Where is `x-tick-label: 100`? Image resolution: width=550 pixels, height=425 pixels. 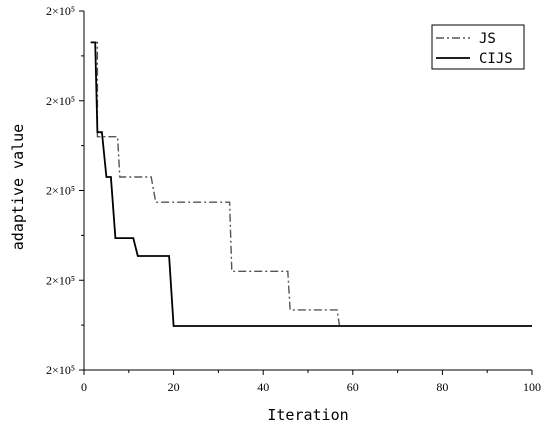
x-tick-label: 100 is located at coordinates (532, 387).